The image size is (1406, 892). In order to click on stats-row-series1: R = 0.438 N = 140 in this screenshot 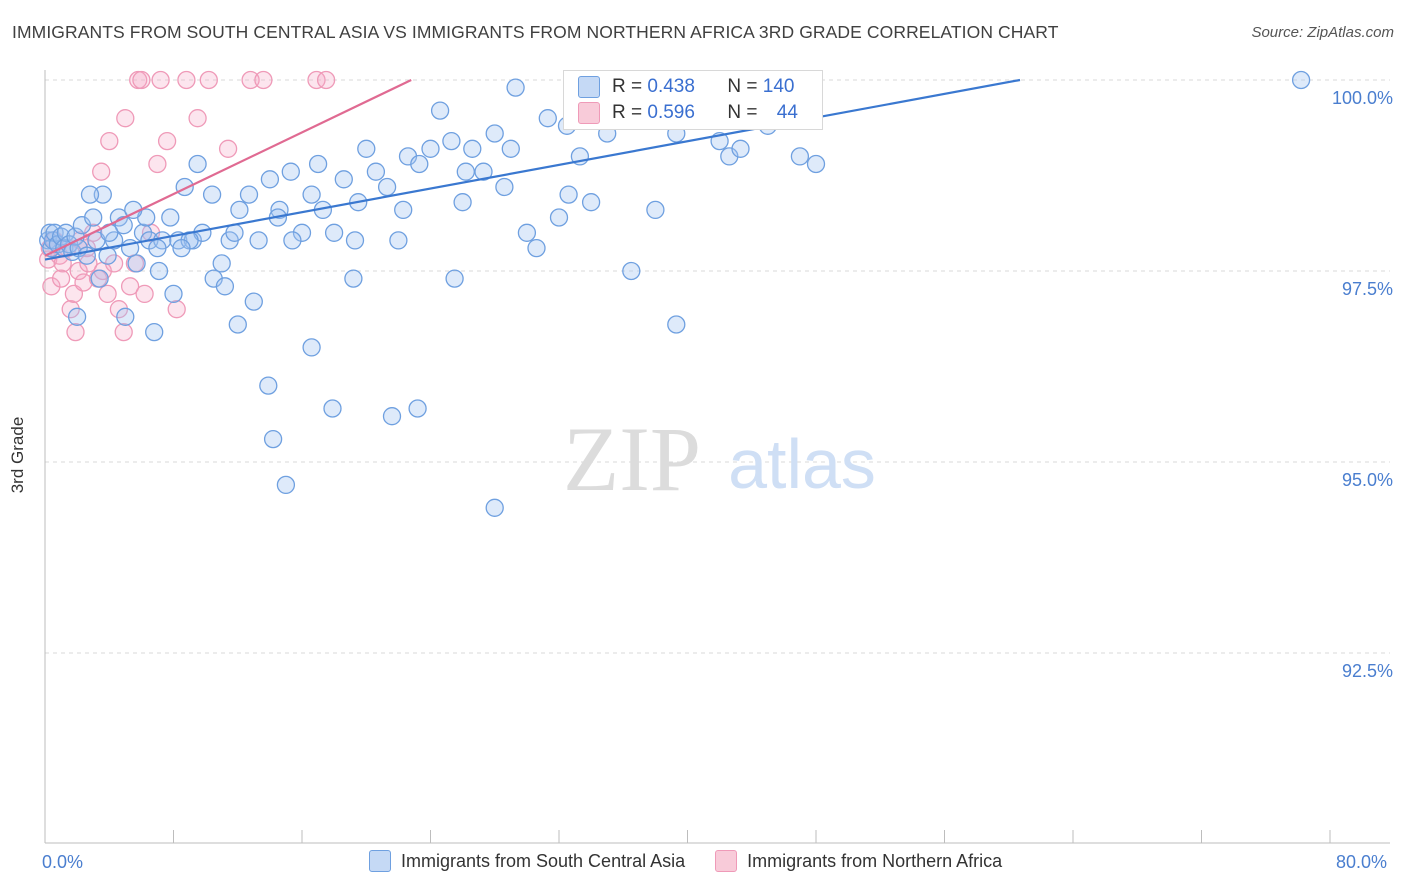, I will do `click(686, 87)`.